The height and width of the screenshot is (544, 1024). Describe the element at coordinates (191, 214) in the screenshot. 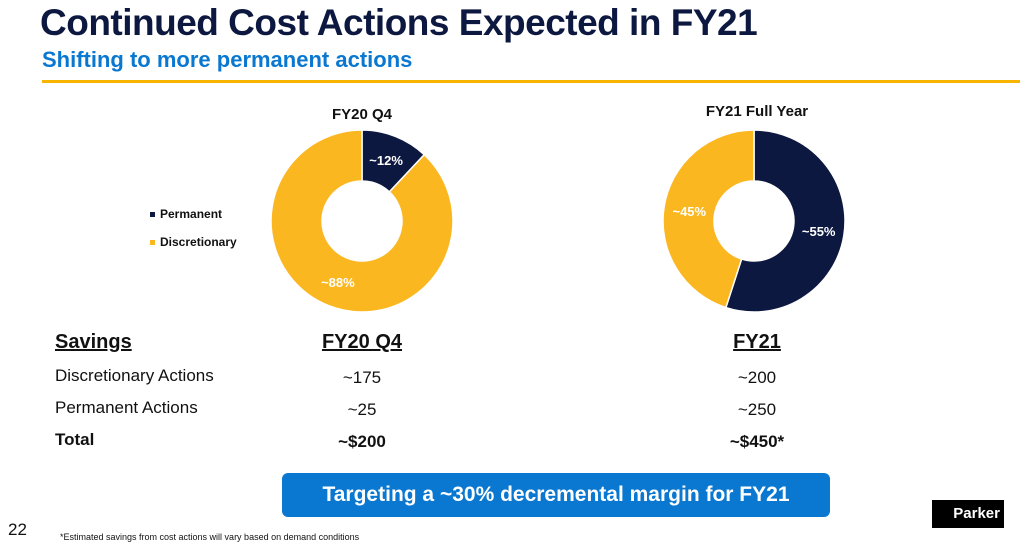

I see `legend-label: Permanent` at that location.